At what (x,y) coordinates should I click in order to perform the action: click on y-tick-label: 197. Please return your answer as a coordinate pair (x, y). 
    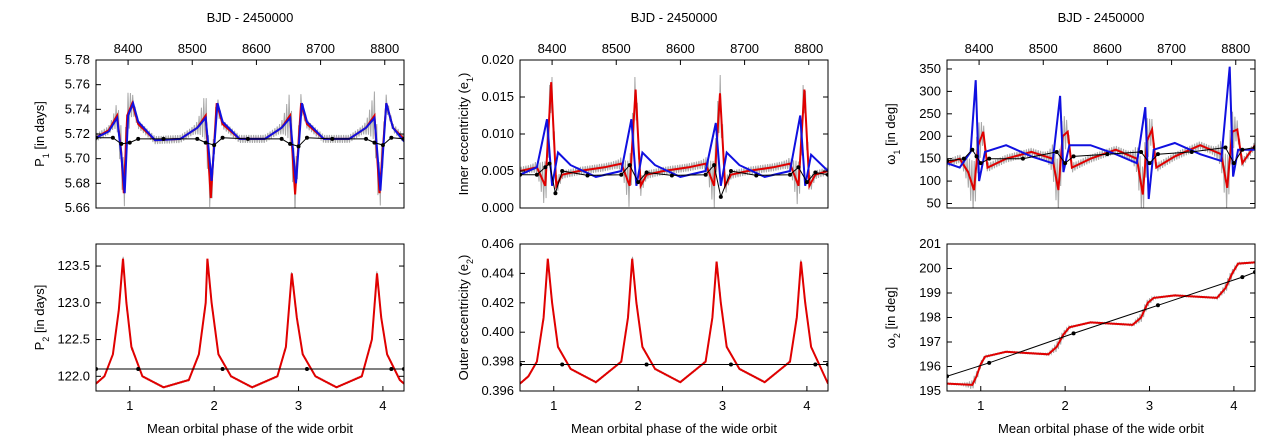
    Looking at the image, I should click on (930, 341).